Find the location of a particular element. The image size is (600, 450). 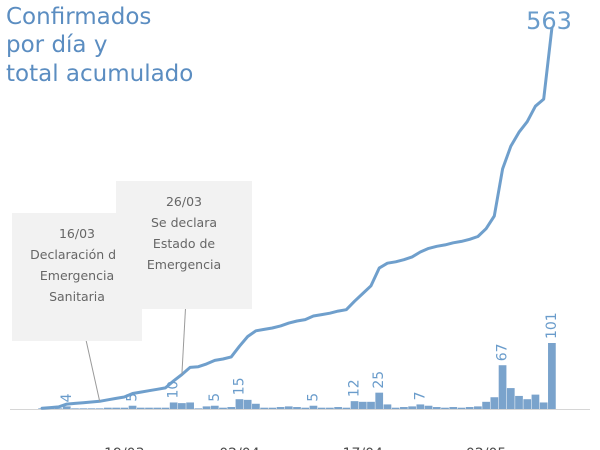

bar-value-label: 15 is located at coordinates (239, 386).